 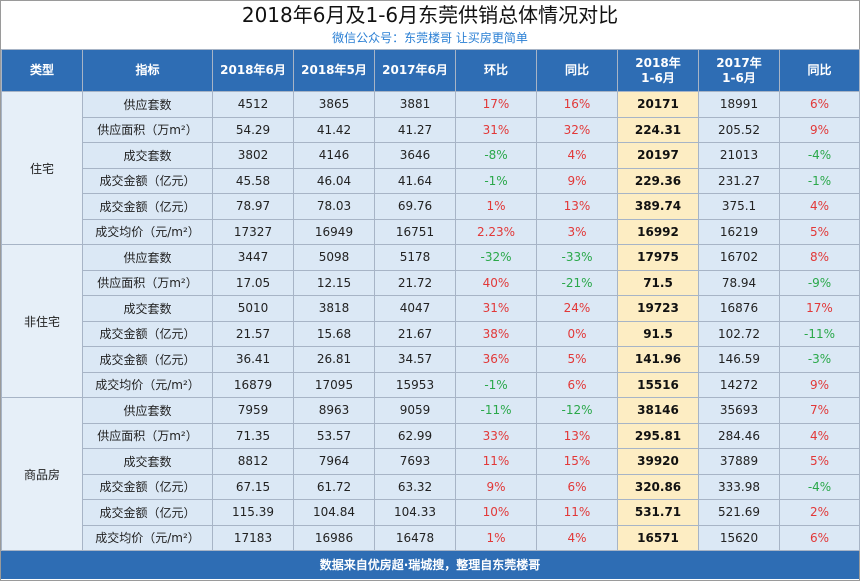 I want to click on yoy-cell: 6%, so click(x=577, y=486).